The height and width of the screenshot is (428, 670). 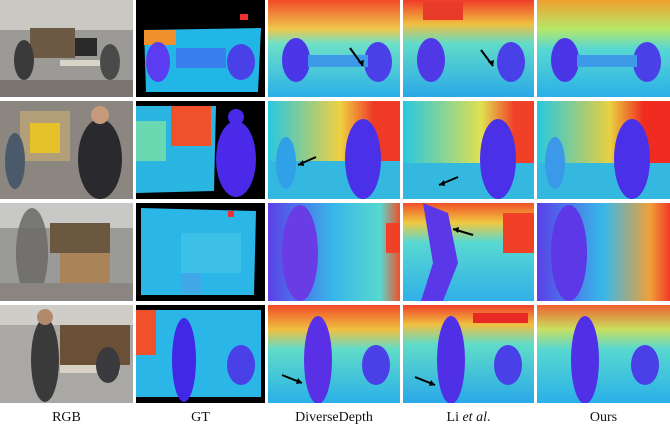 I want to click on diversedepth-depth-row2, so click(x=334, y=150).